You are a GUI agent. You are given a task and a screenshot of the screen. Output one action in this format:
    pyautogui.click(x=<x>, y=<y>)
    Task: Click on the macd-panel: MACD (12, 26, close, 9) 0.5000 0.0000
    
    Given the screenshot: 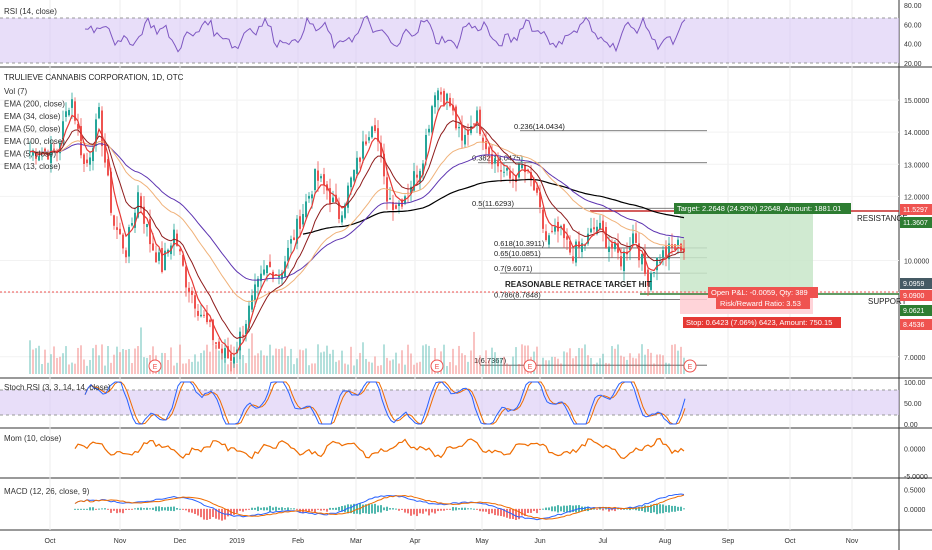 What is the action you would take?
    pyautogui.click(x=465, y=504)
    